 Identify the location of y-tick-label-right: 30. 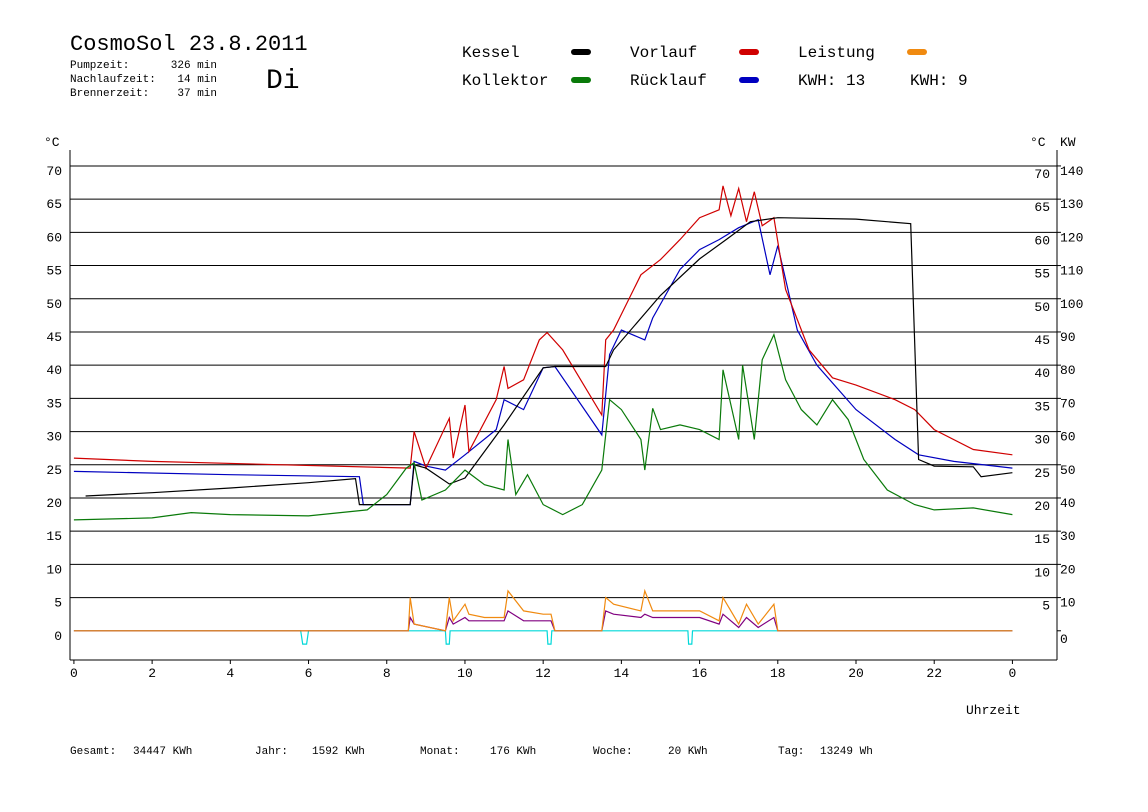
(1042, 440).